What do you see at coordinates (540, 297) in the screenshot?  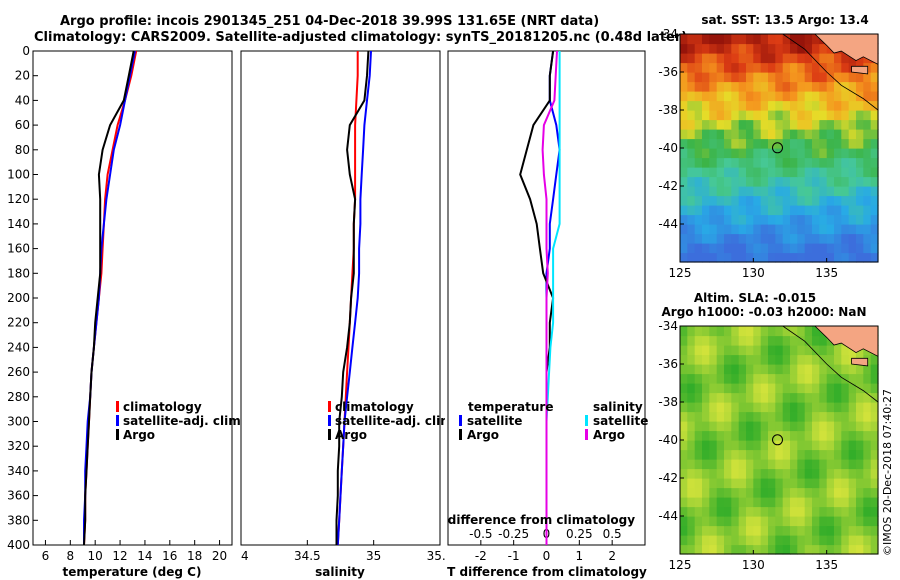 I see `difference-lines` at bounding box center [540, 297].